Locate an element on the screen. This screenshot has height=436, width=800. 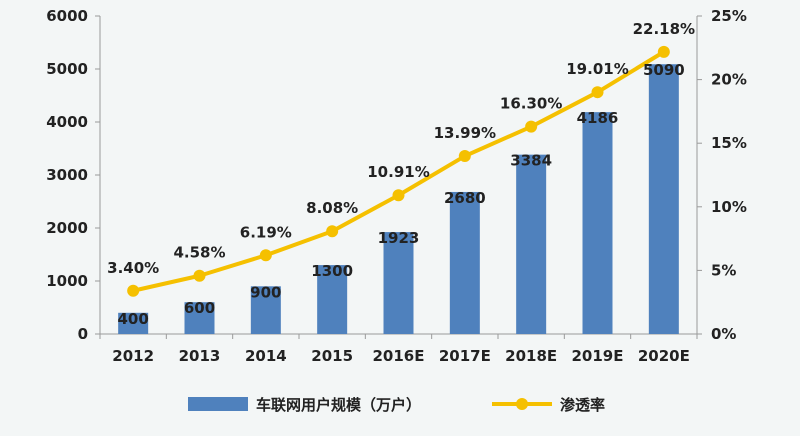
bar-value-label: 600 is located at coordinates (199, 308).